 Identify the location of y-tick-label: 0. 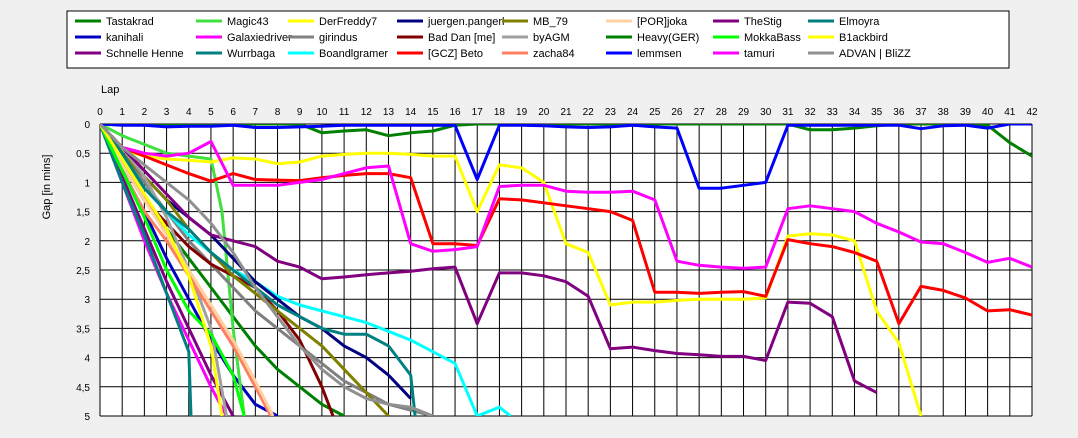
(87, 125).